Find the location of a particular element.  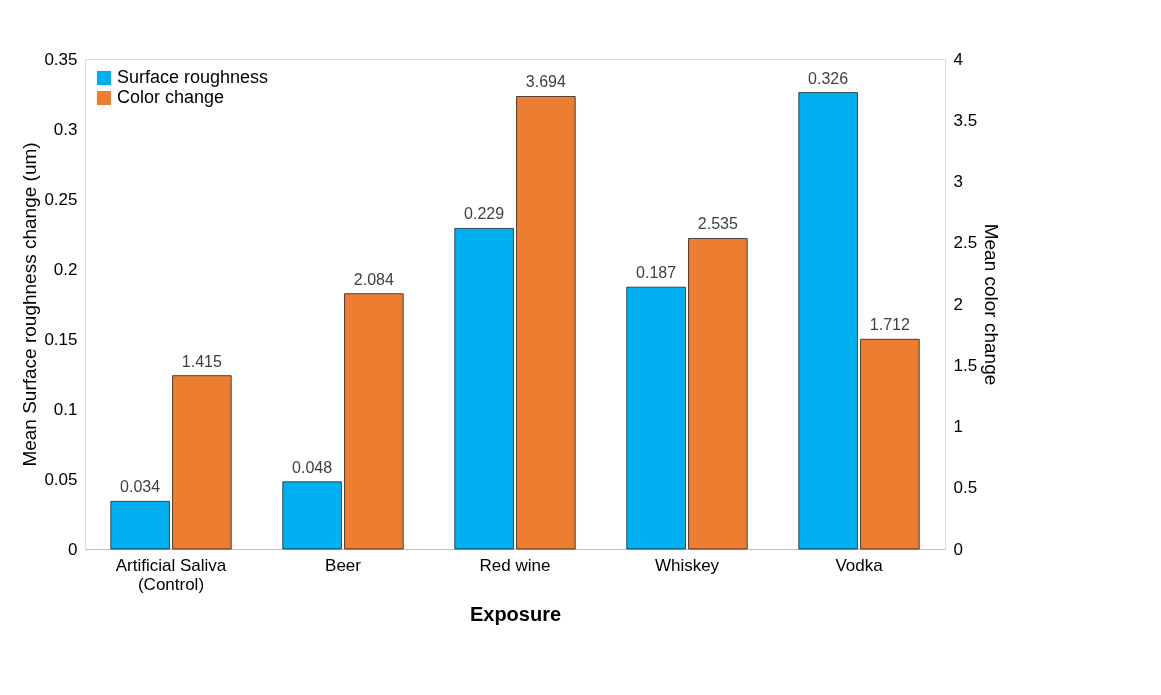

y-axis-title: Mean Surface roughness change (um) is located at coordinates (30, 304).